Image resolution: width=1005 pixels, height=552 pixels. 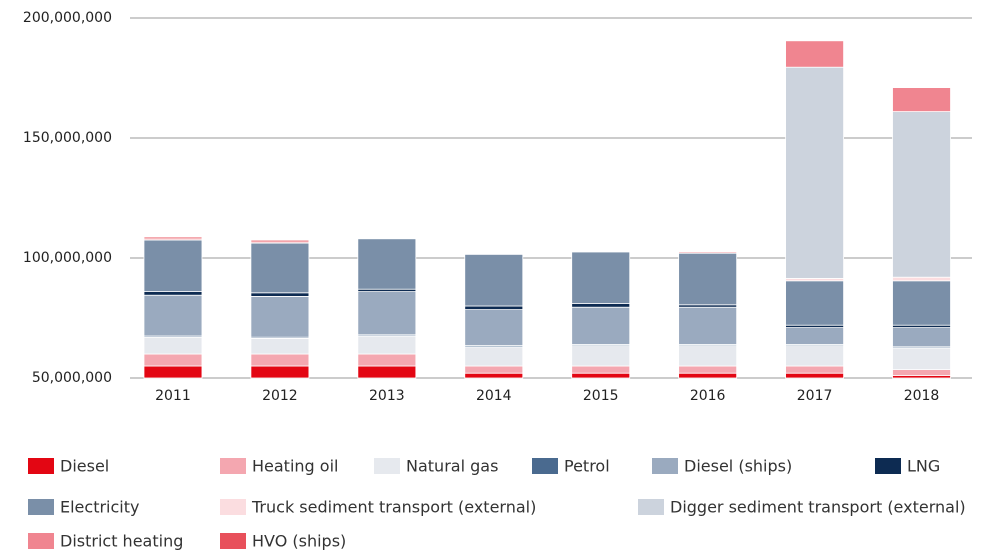 I want to click on legend-label: Truck sediment transport (external), so click(x=393, y=507).